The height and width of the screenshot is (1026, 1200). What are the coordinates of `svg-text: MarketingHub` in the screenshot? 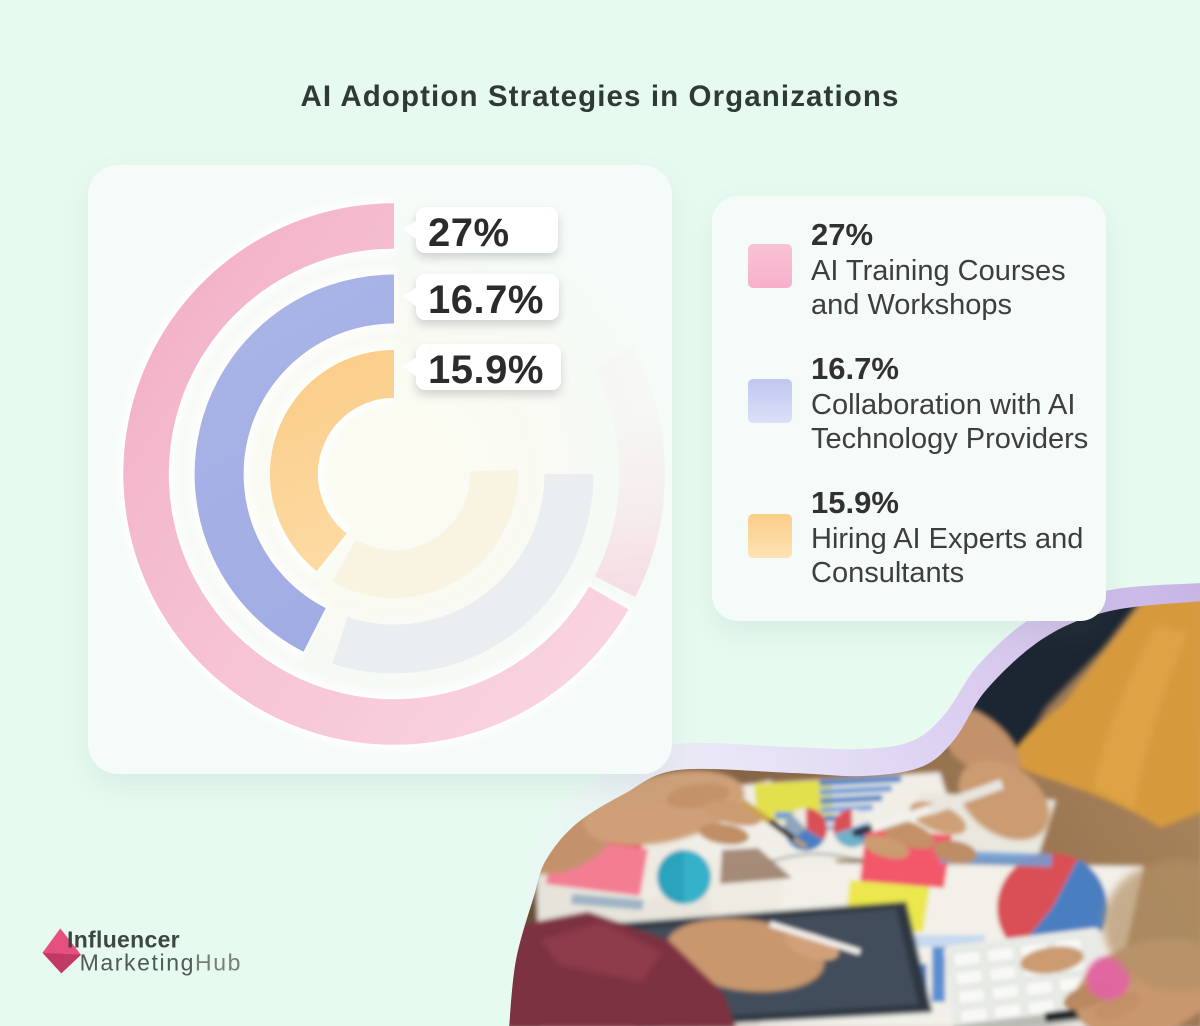 It's located at (161, 963).